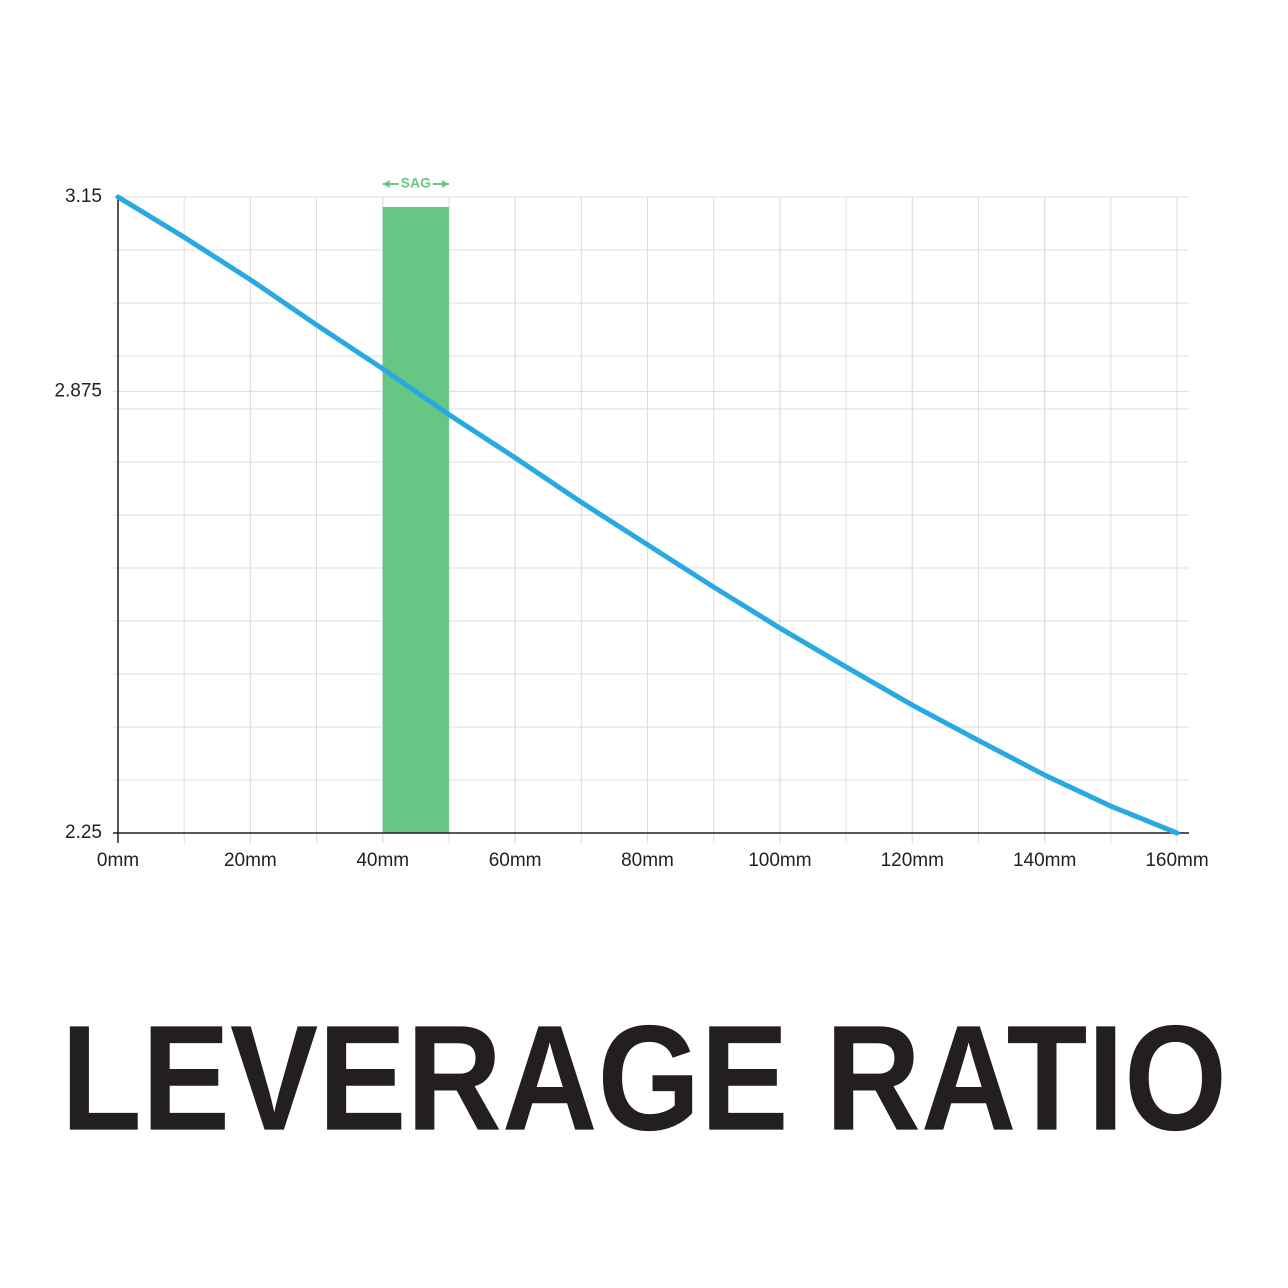 This screenshot has height=1288, width=1288. Describe the element at coordinates (515, 860) in the screenshot. I see `x-tick-label: 60mm` at that location.